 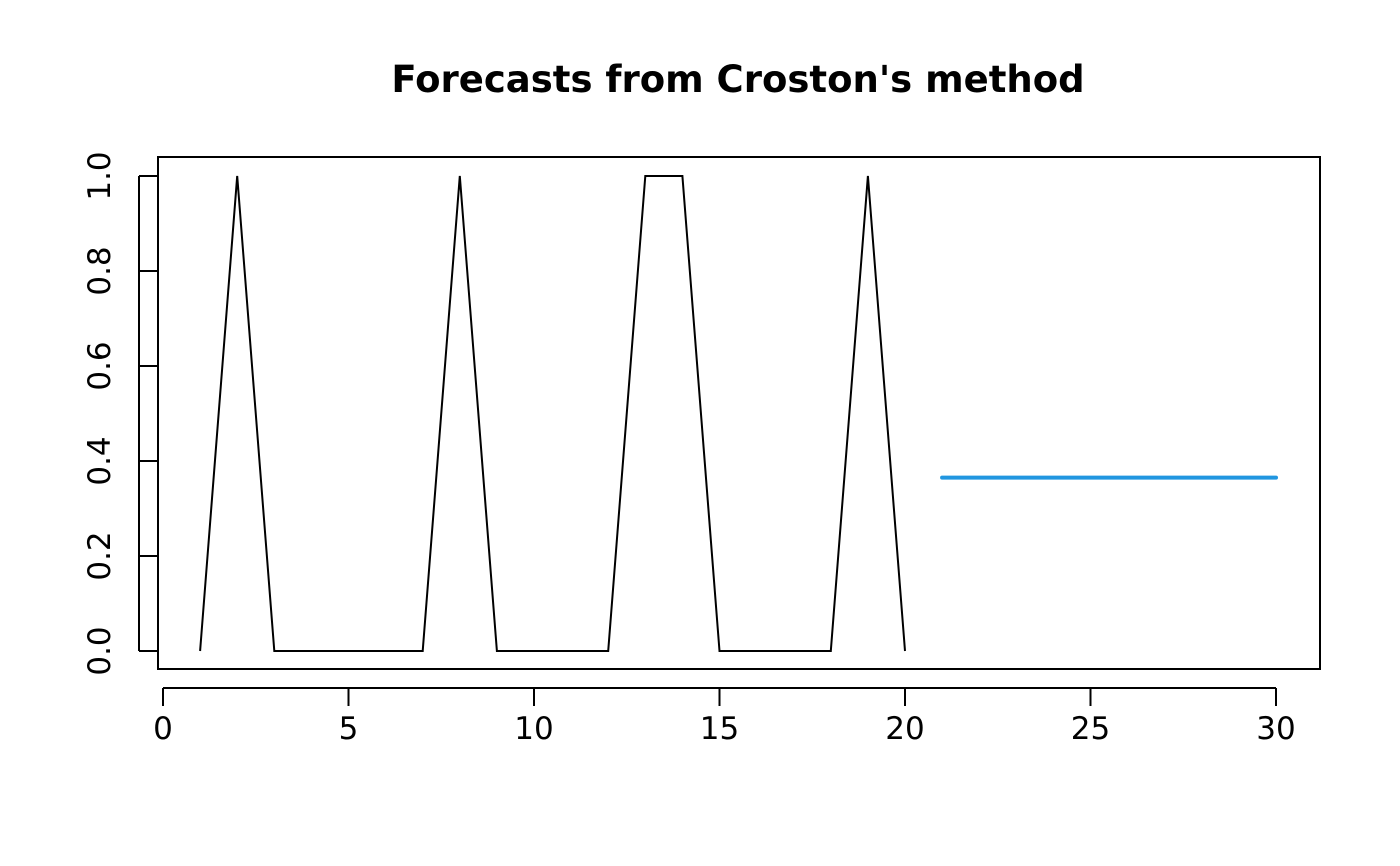 I want to click on x-tick-label: 0, so click(x=163, y=729).